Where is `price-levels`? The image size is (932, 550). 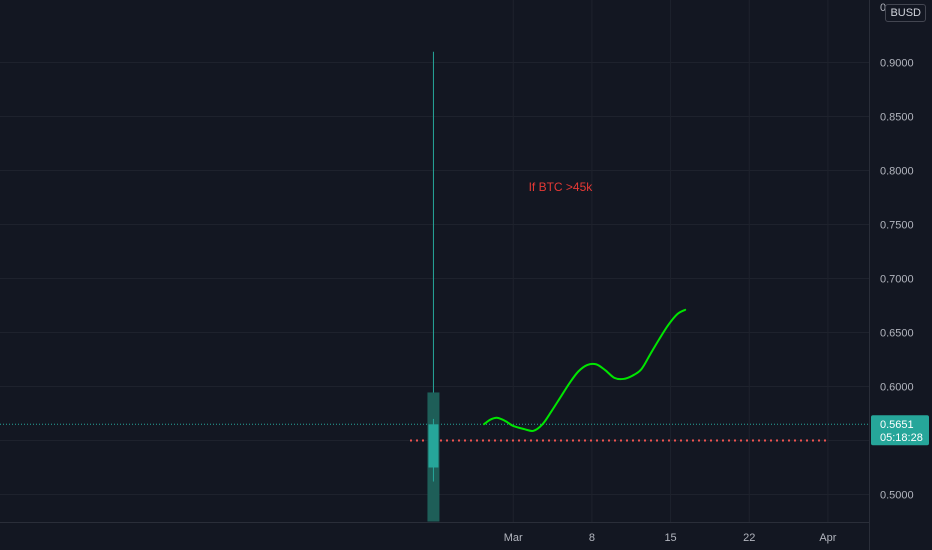
price-levels is located at coordinates (434, 432).